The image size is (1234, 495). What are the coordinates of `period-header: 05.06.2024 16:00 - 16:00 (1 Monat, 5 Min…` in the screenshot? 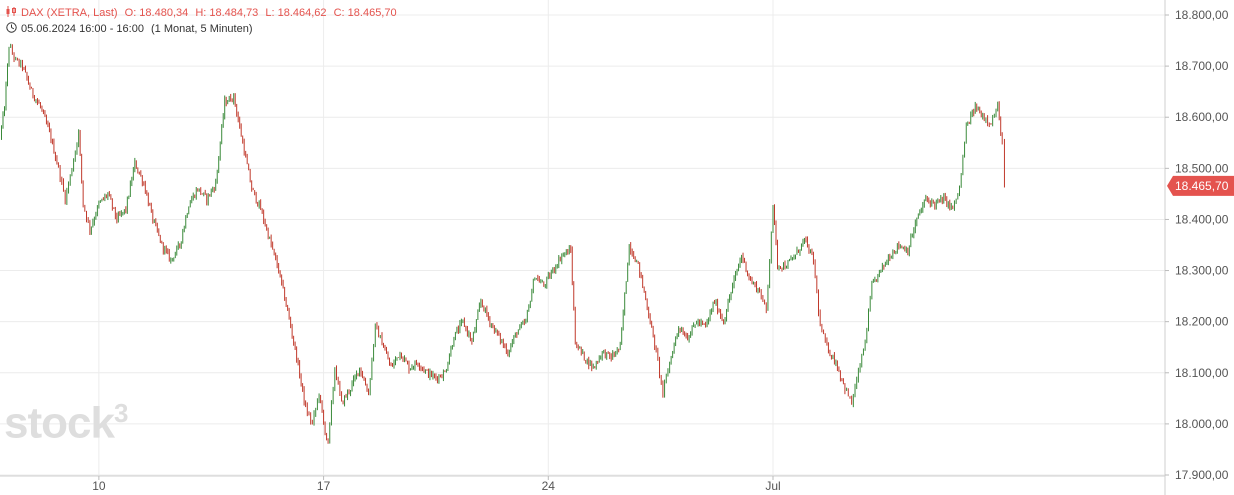 It's located at (131, 29).